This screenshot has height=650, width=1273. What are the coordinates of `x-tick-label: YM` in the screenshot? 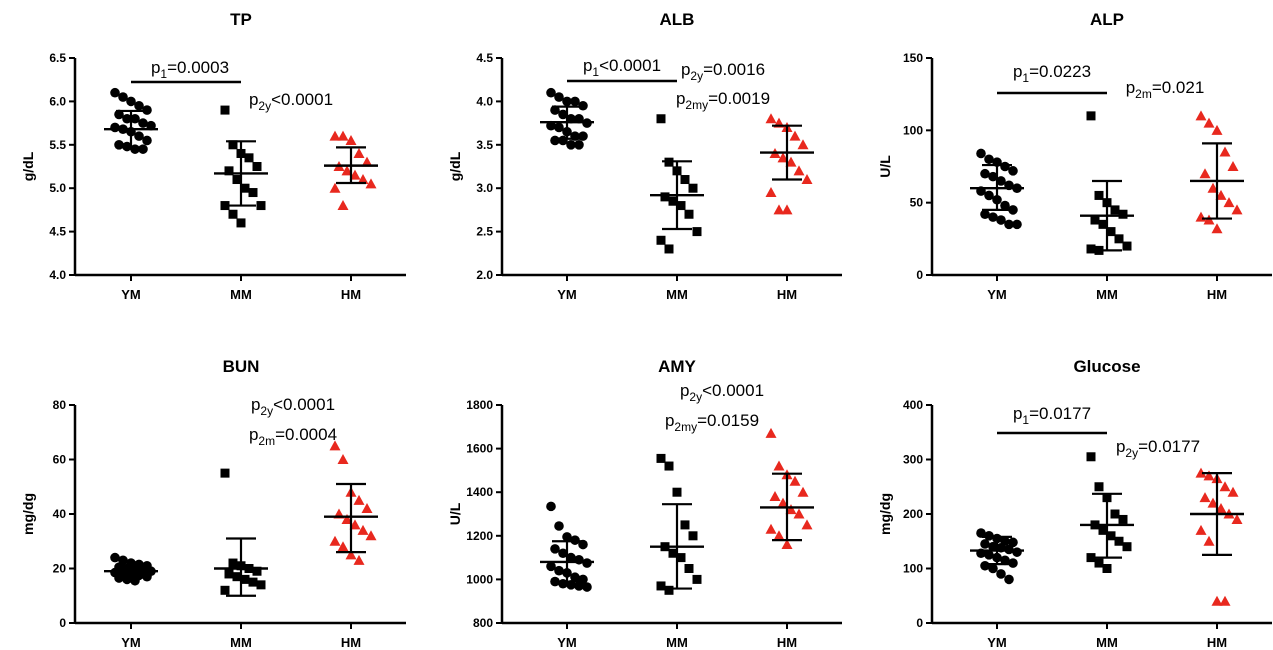 It's located at (567, 294).